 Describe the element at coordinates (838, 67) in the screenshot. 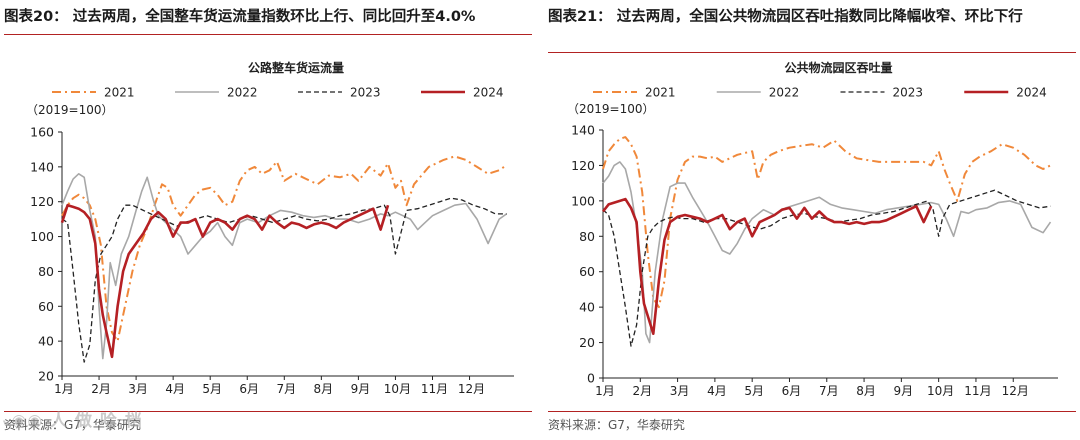

I see `chart-title: 公共物流园区吞吐量` at that location.